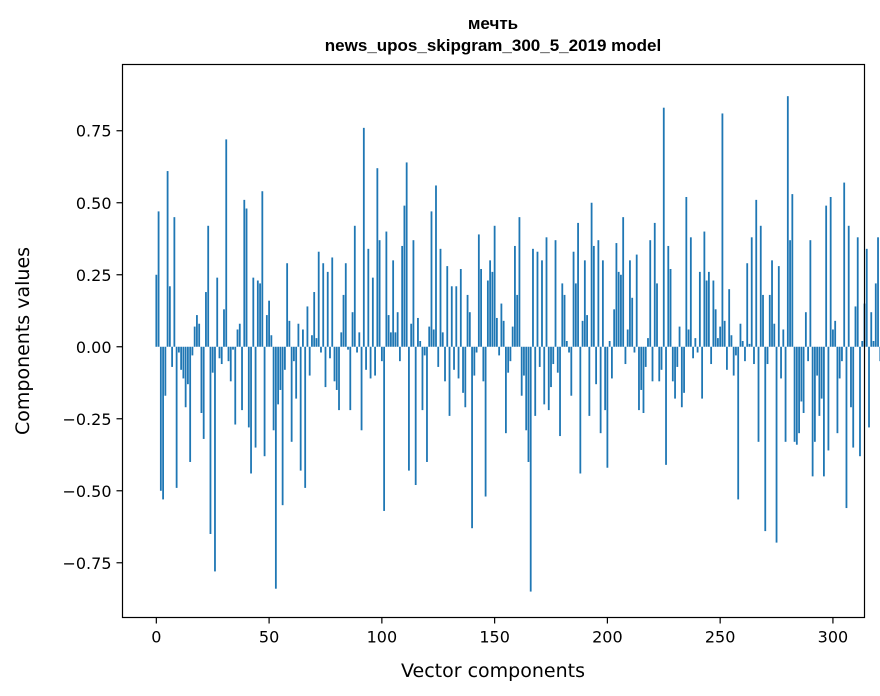 The height and width of the screenshot is (696, 880). What do you see at coordinates (382, 637) in the screenshot?
I see `x-tick-label: 100` at bounding box center [382, 637].